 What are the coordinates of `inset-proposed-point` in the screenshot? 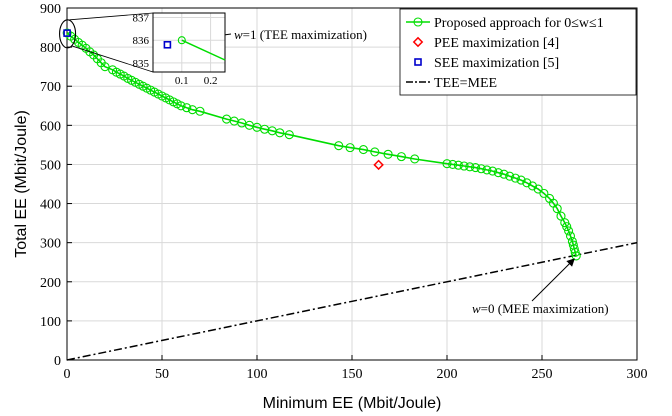 It's located at (181, 40).